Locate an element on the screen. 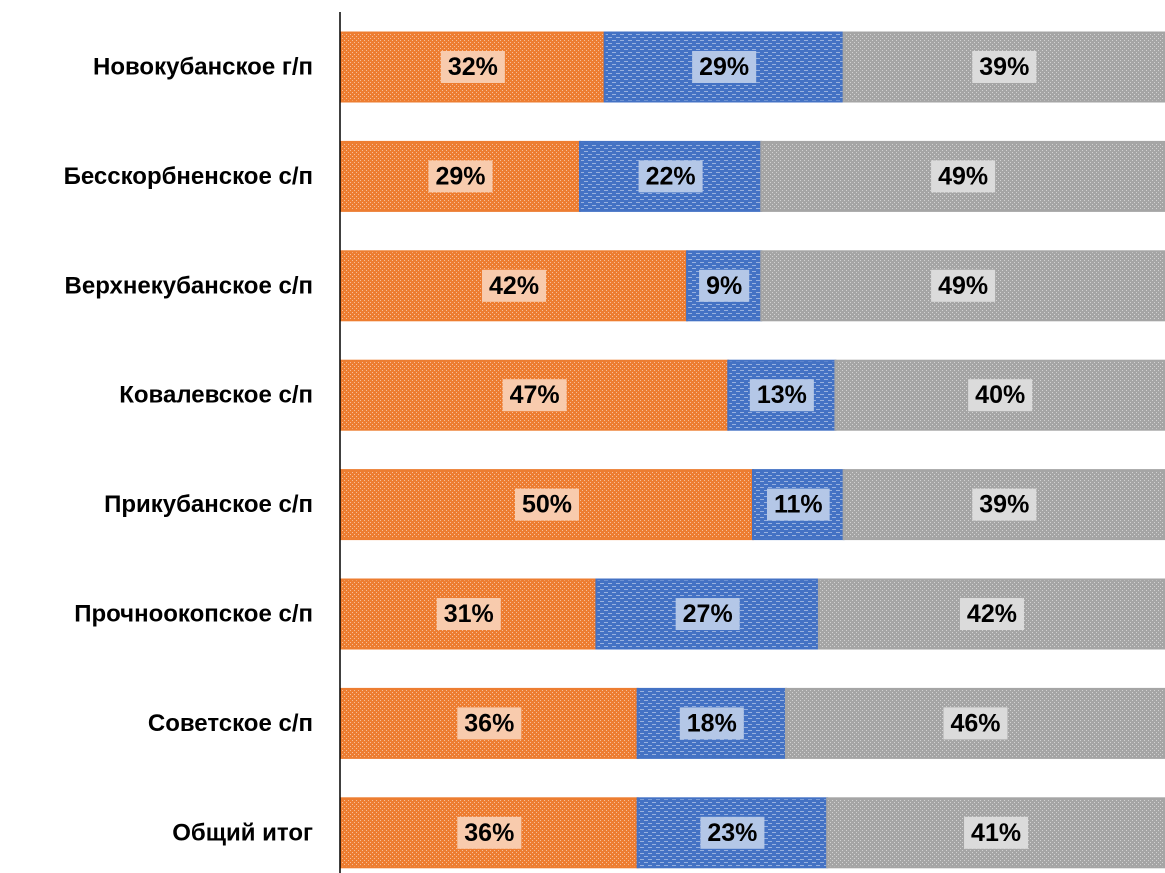 The height and width of the screenshot is (873, 1165). data-label-group: 9% is located at coordinates (724, 285).